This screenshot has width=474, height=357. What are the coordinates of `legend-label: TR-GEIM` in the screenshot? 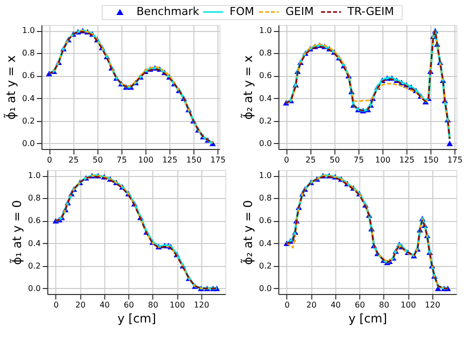 It's located at (370, 11).